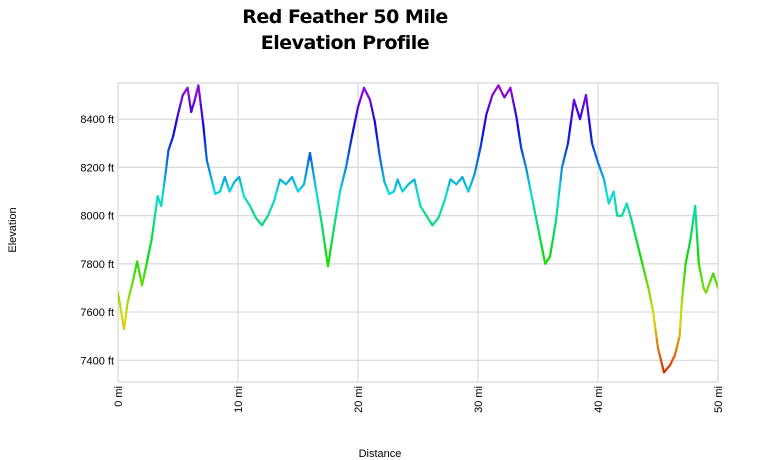  Describe the element at coordinates (479, 399) in the screenshot. I see `x-tick-label: 30 mi` at that location.